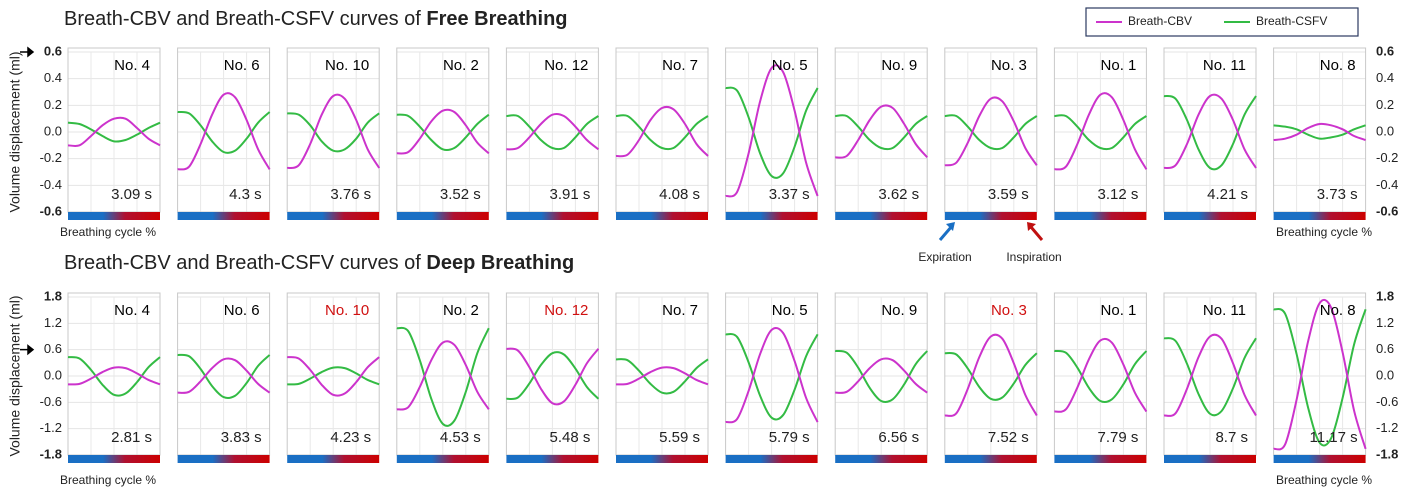 This screenshot has width=1412, height=491. What do you see at coordinates (51, 453) in the screenshot?
I see `y-tick-label: -1.8` at bounding box center [51, 453].